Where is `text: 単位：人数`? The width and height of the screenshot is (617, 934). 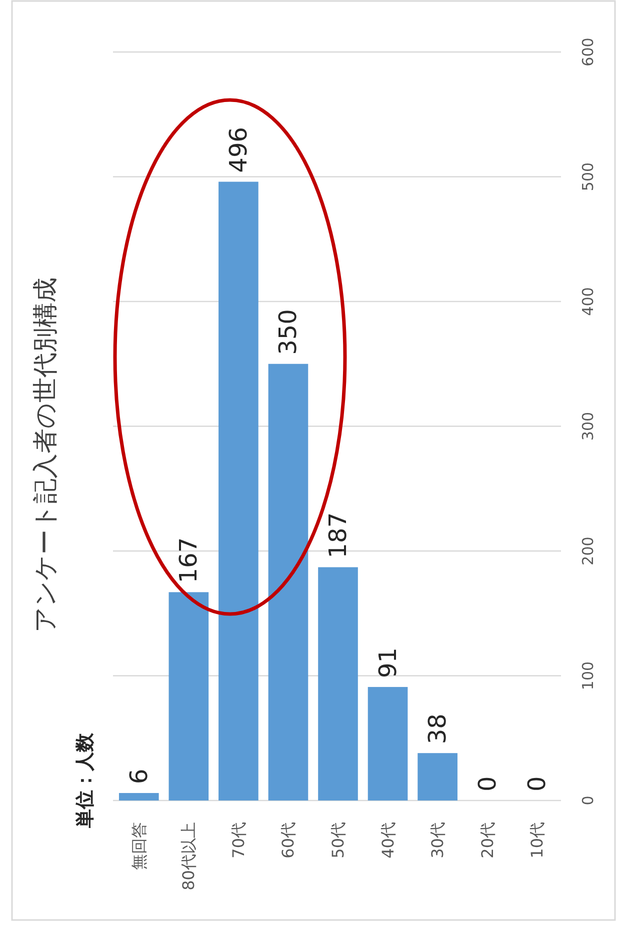
text: 単位：人数 is located at coordinates (85, 780).